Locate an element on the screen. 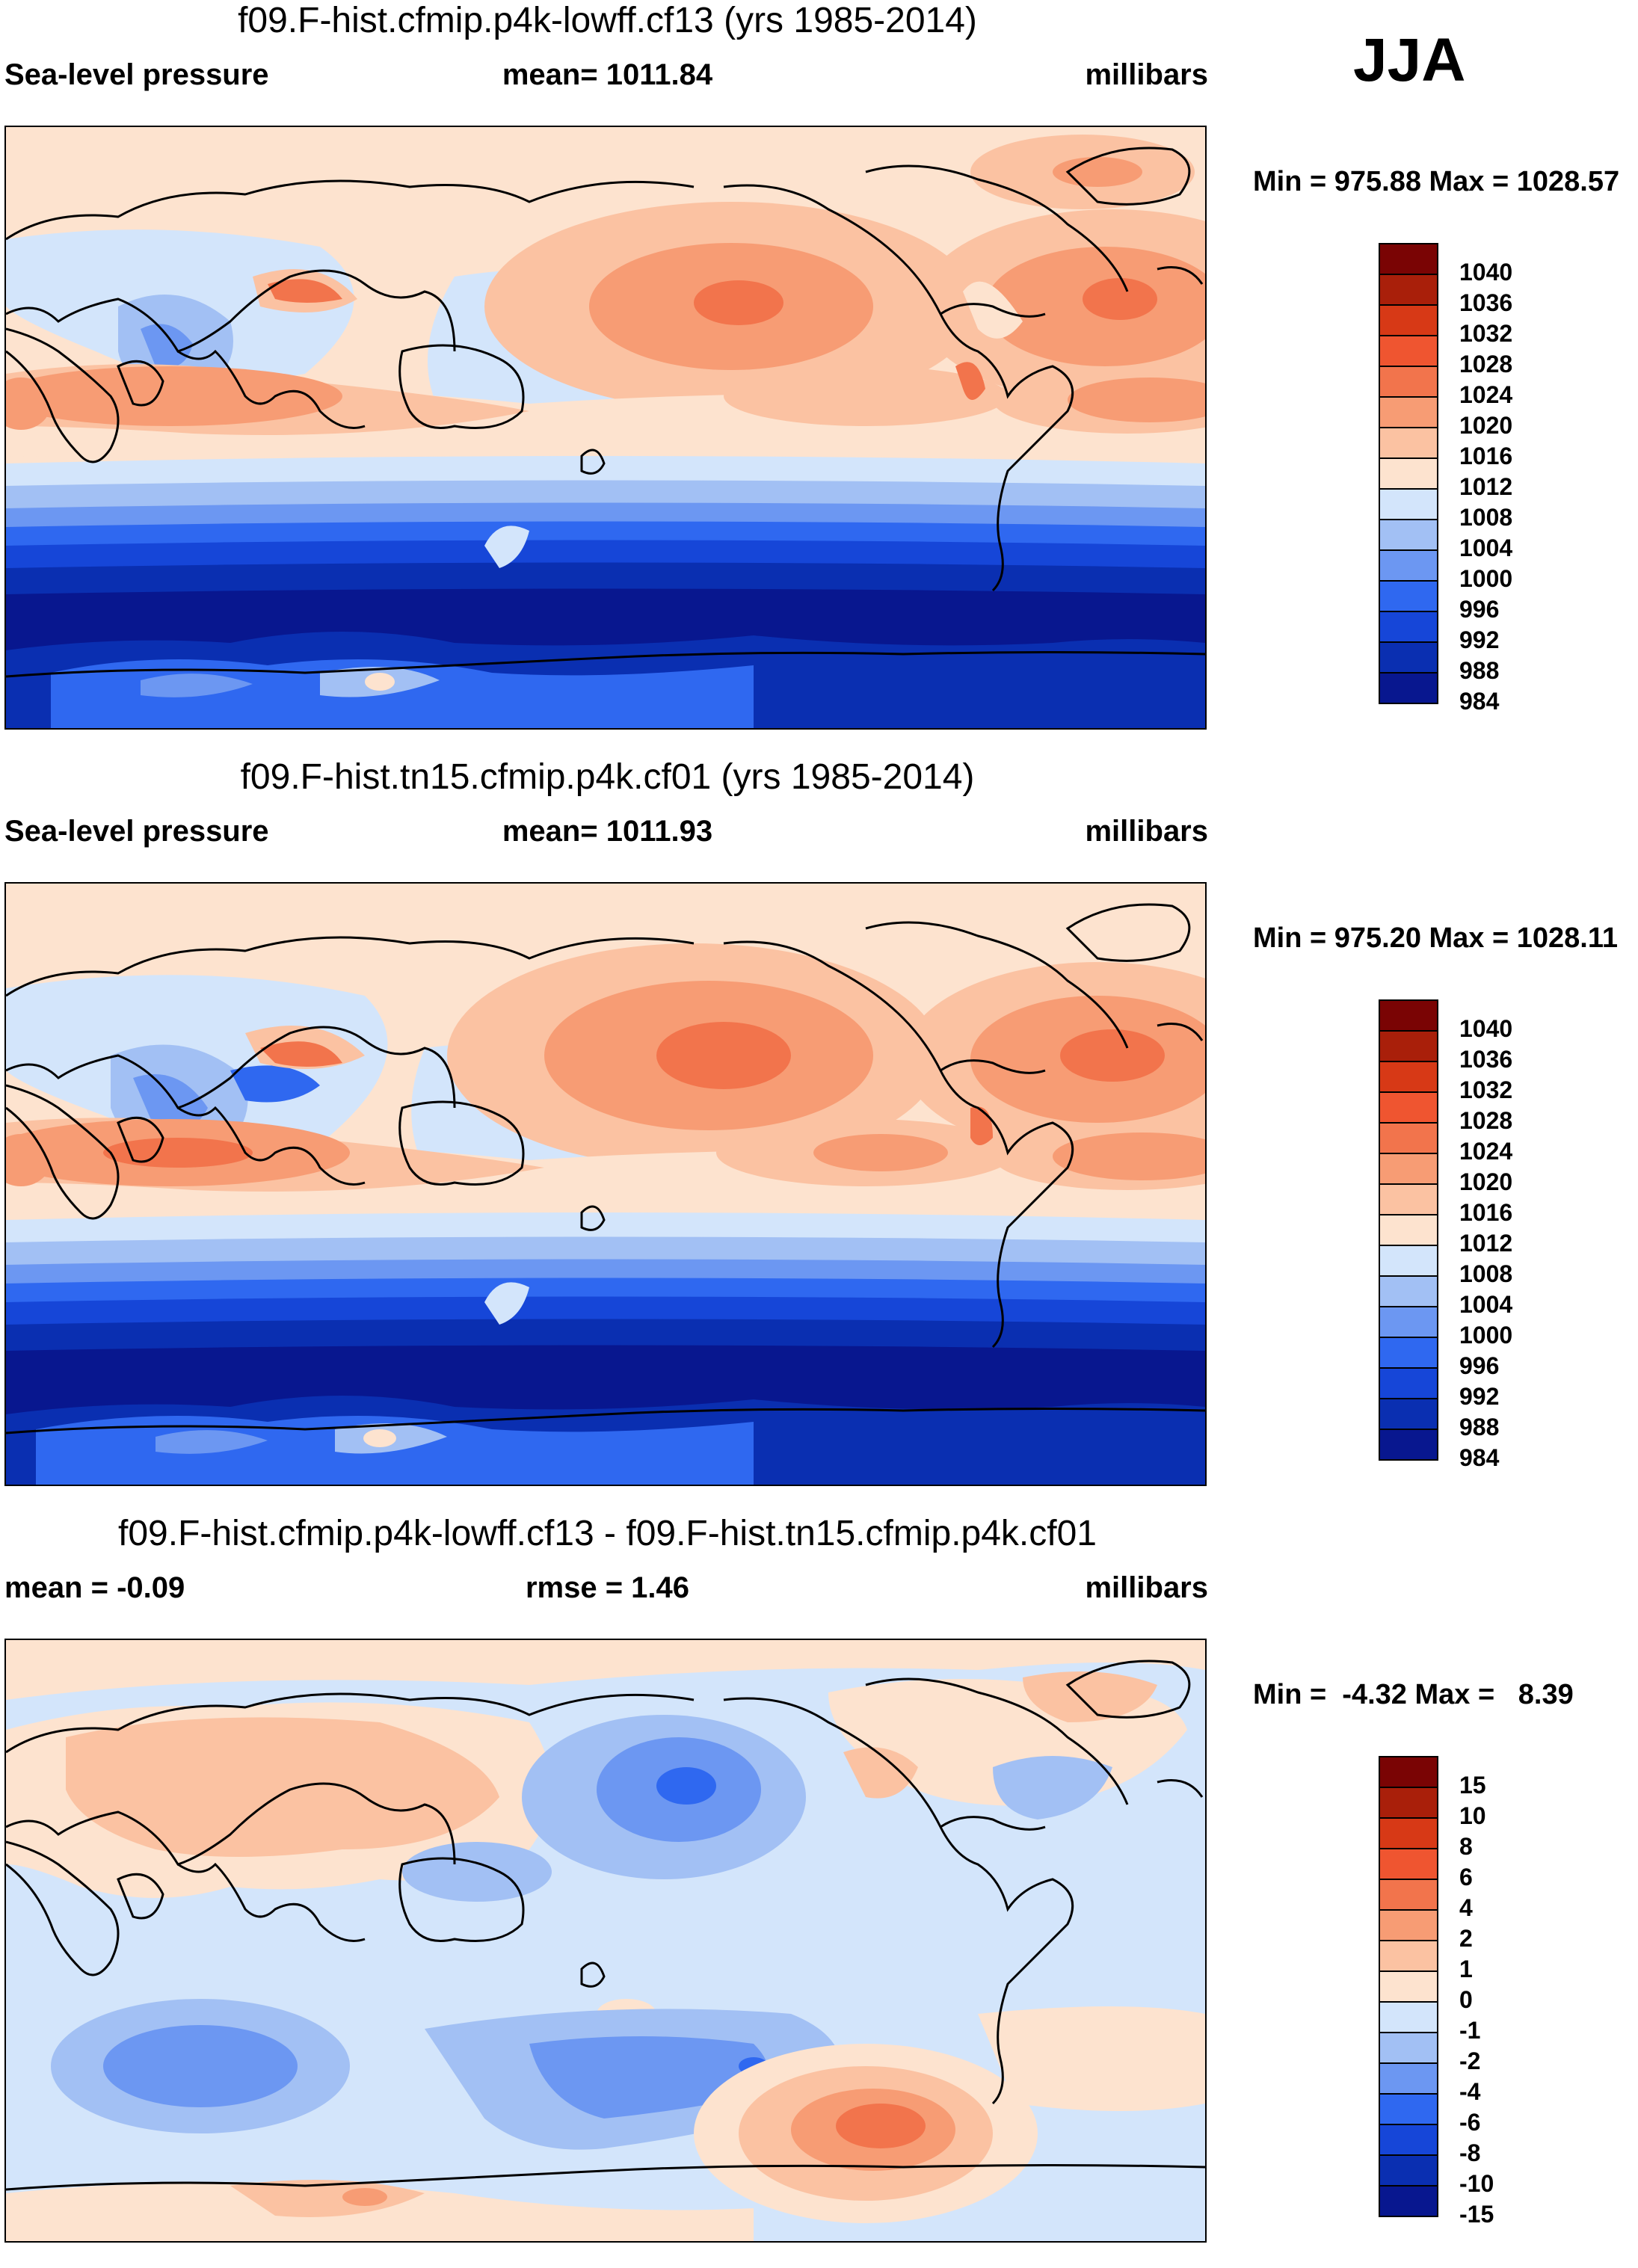  colorbar-tick-label: -2 is located at coordinates (1470, 2060).